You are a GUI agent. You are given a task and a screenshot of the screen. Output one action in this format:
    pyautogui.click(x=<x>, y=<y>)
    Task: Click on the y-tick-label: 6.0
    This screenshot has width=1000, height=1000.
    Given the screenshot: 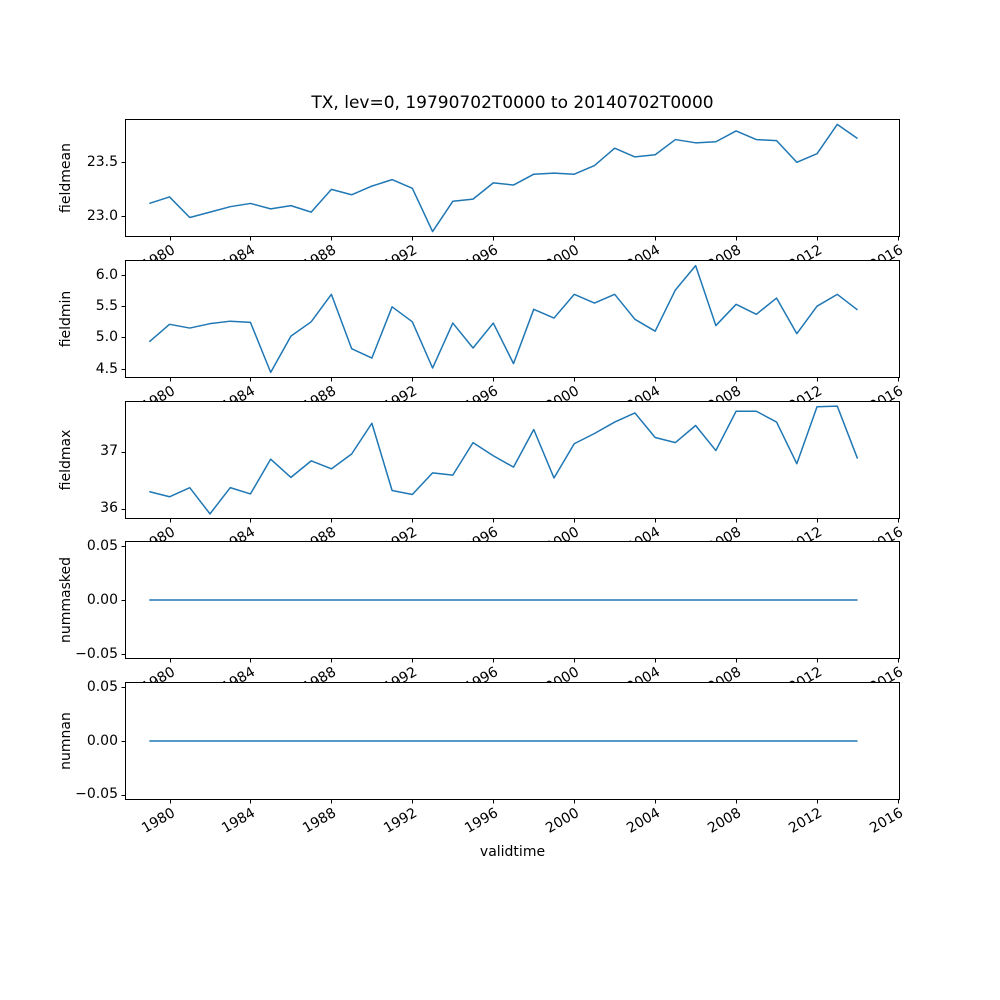 What is the action you would take?
    pyautogui.click(x=106, y=274)
    